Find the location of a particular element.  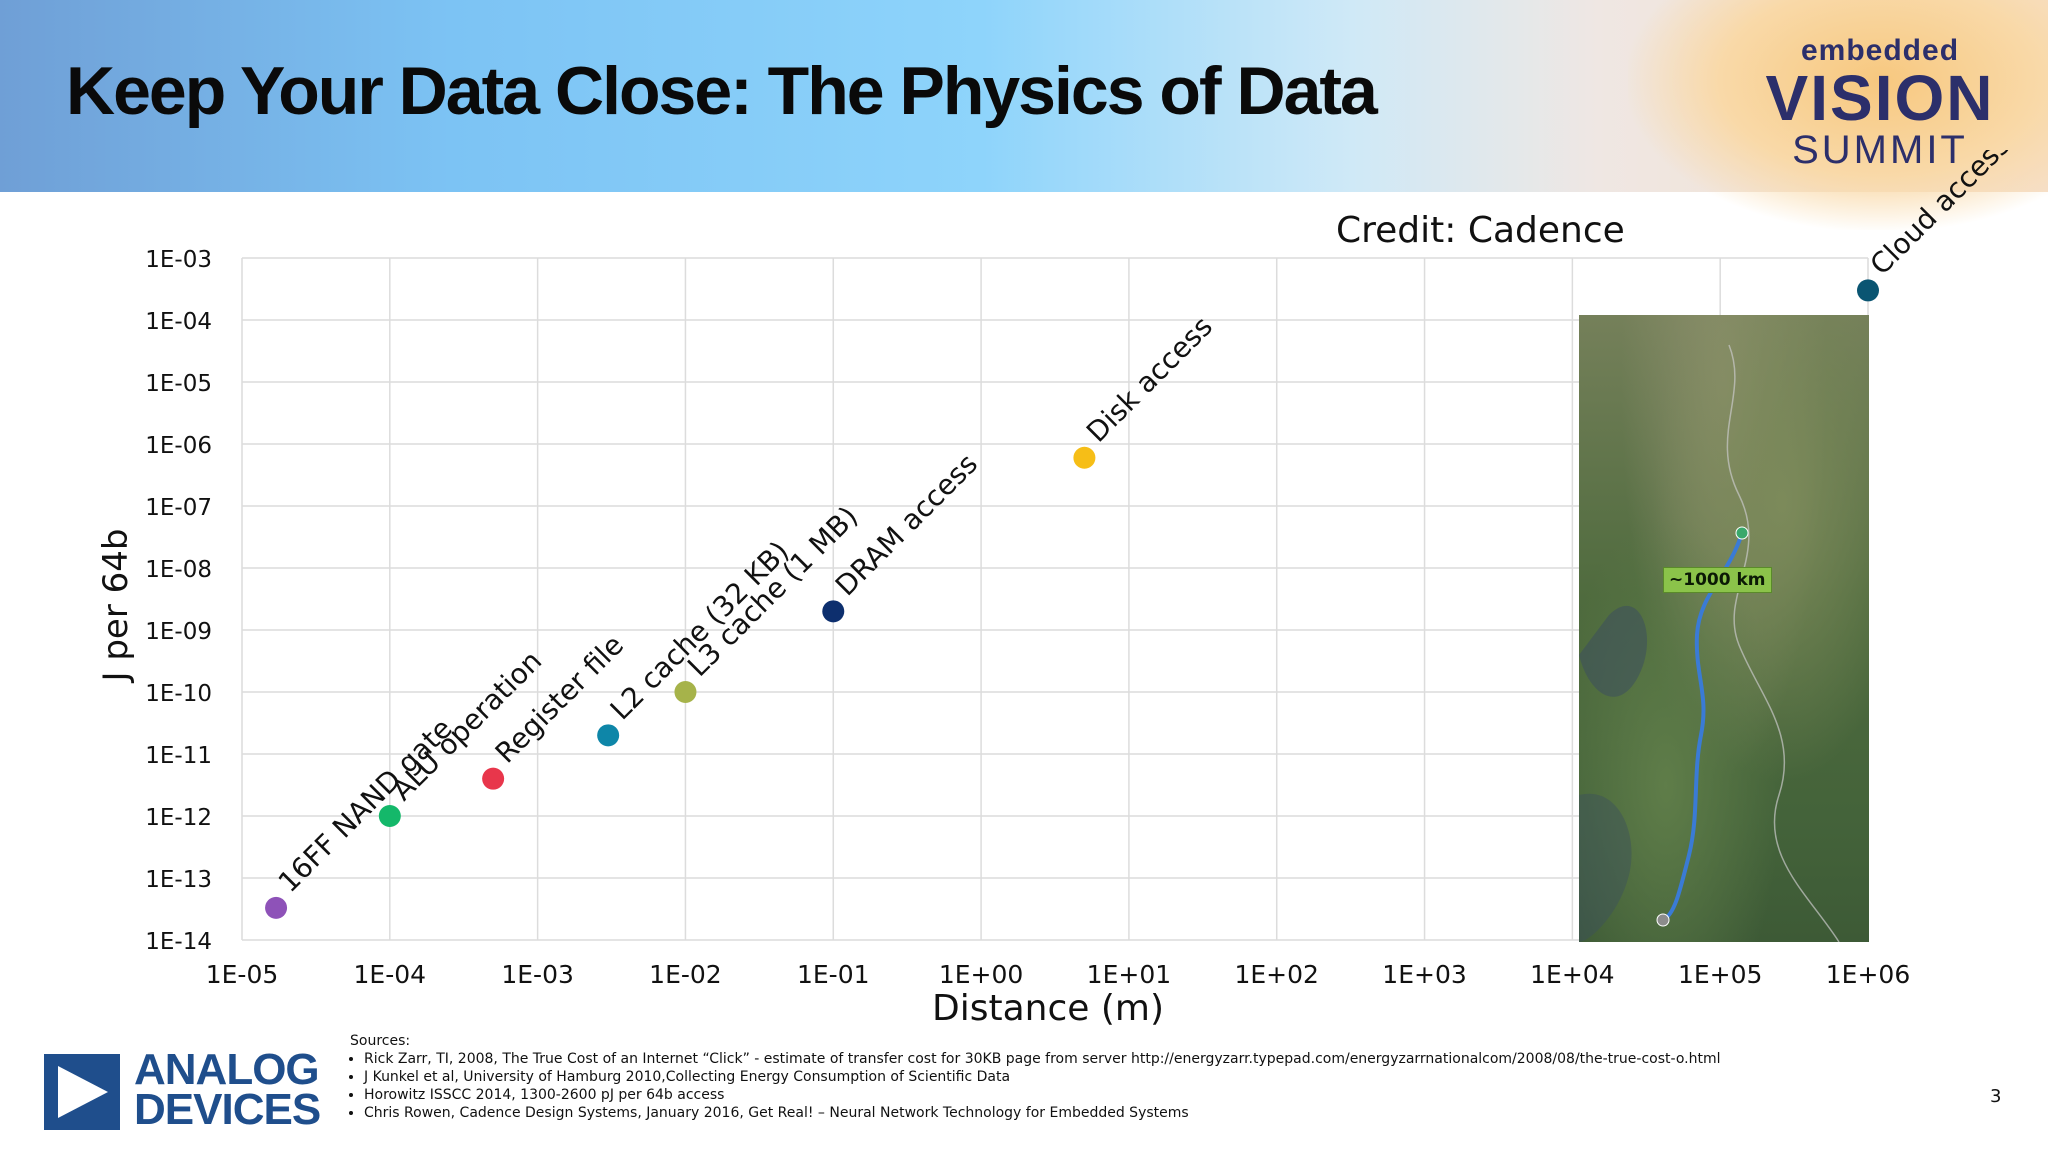

y-tick-label: 1E-13 is located at coordinates (178, 880).